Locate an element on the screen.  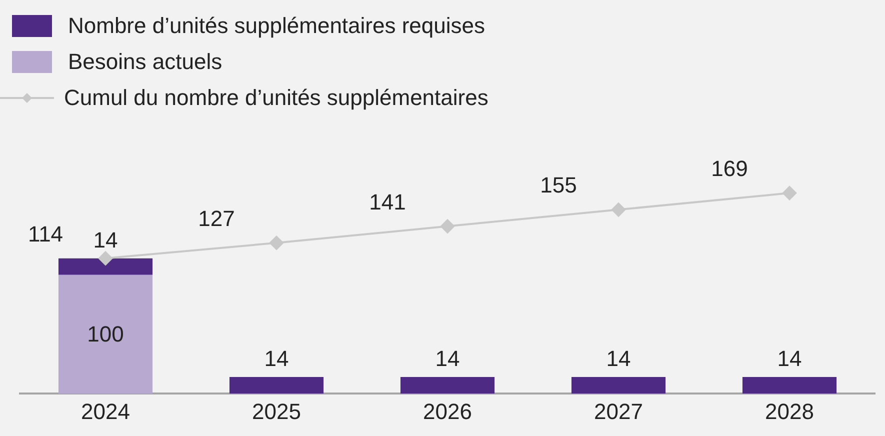
x-tick-label: 2026 is located at coordinates (447, 411).